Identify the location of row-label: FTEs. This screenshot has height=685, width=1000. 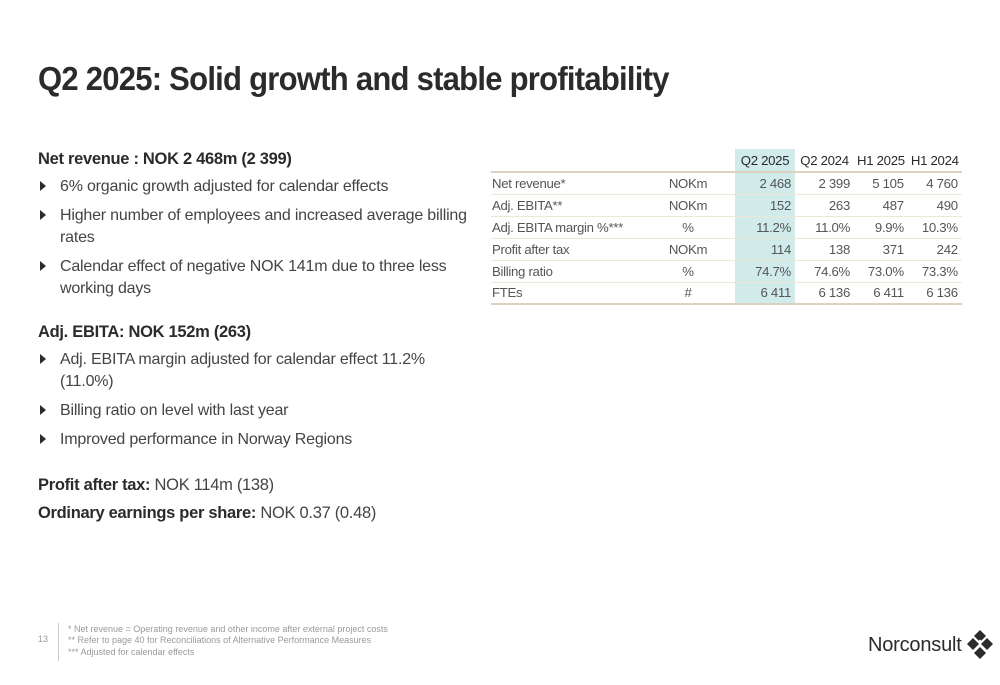
(566, 293).